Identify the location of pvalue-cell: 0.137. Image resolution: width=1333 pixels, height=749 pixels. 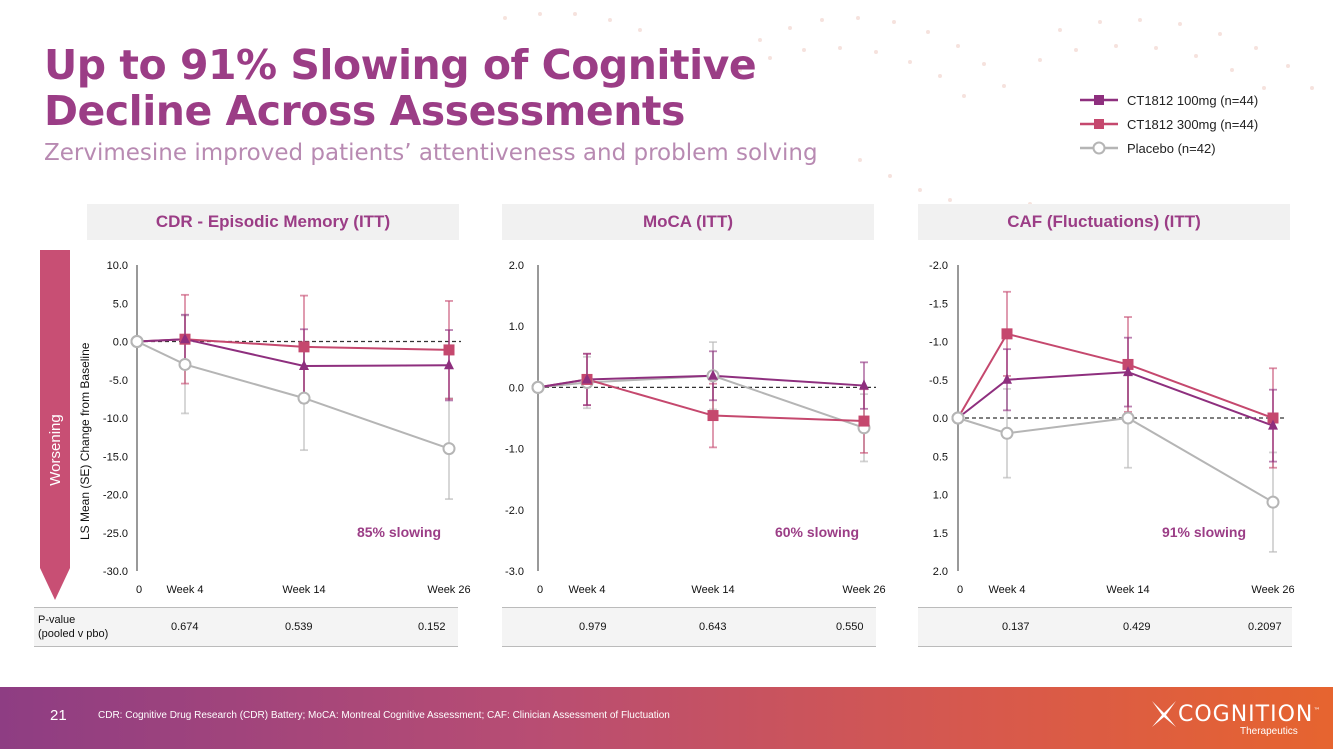
(1016, 627).